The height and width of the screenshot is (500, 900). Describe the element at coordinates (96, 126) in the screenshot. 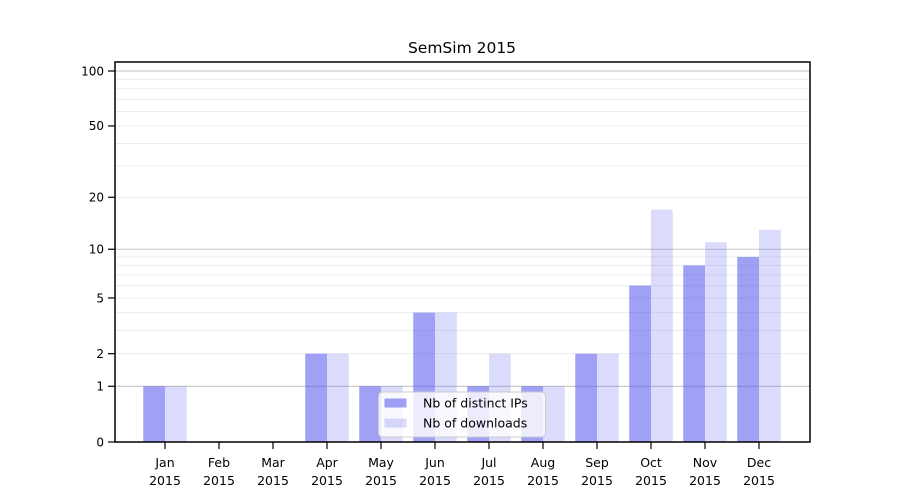

I see `y-tick-label-50: 50` at that location.